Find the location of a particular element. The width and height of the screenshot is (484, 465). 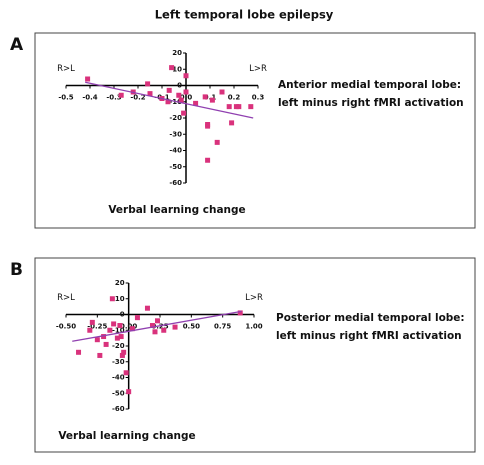

panel-label: B is located at coordinates (16, 270).